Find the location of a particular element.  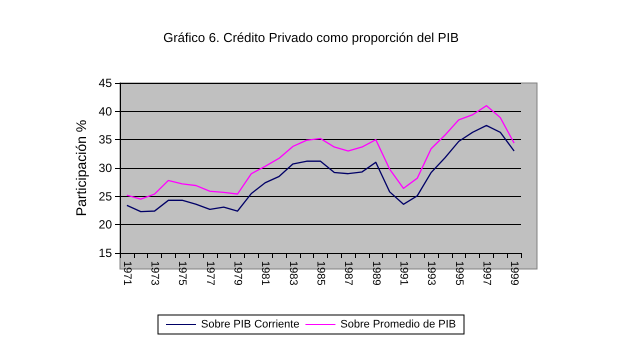

x-tick-label: 1971 is located at coordinates (126, 273).